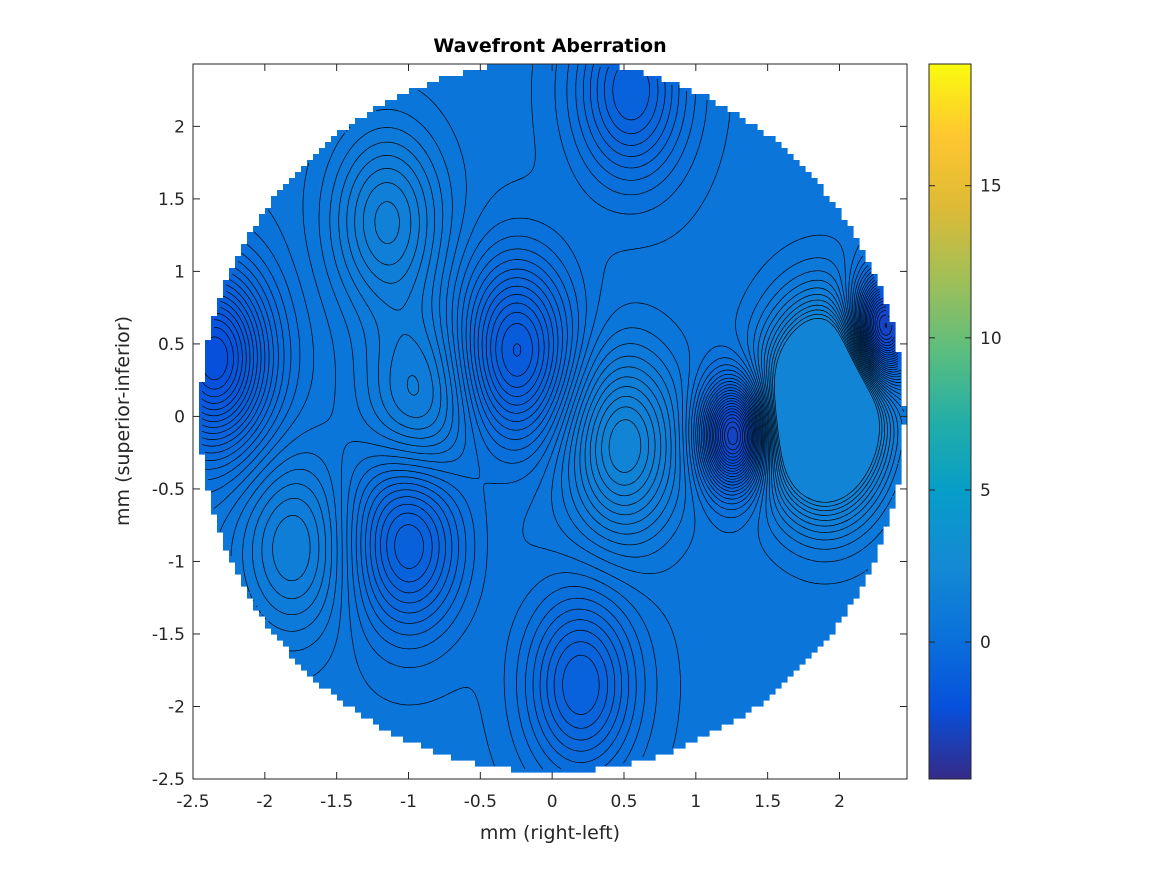 This screenshot has height=875, width=1167. I want to click on x-tick-label: 0.5, so click(623, 802).